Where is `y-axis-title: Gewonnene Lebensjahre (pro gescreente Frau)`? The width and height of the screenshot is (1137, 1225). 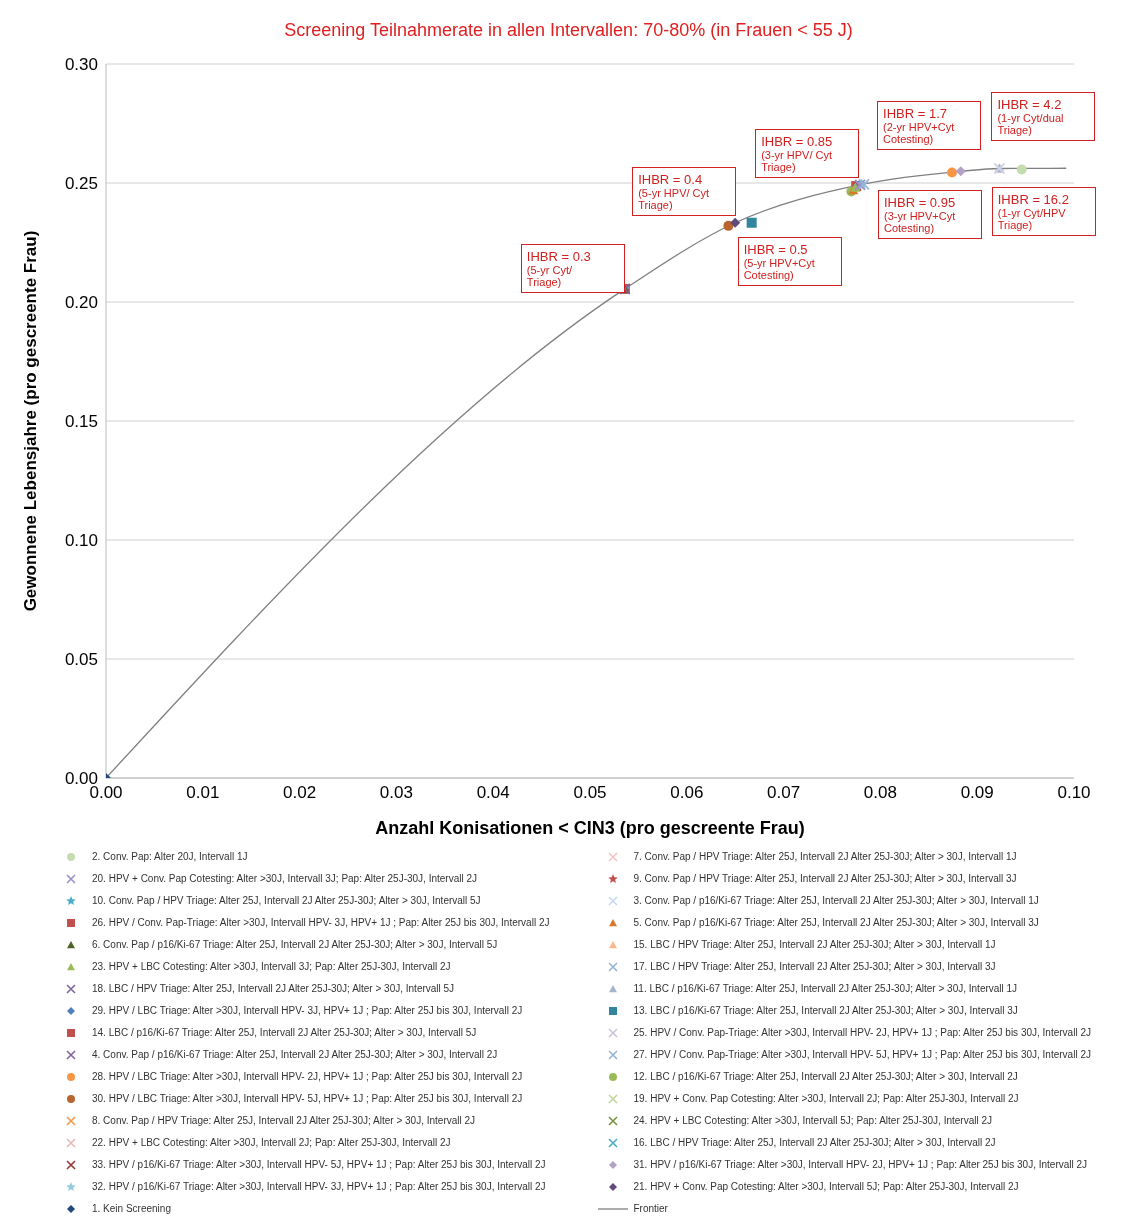 y-axis-title: Gewonnene Lebensjahre (pro gescreente Frau) is located at coordinates (31, 421).